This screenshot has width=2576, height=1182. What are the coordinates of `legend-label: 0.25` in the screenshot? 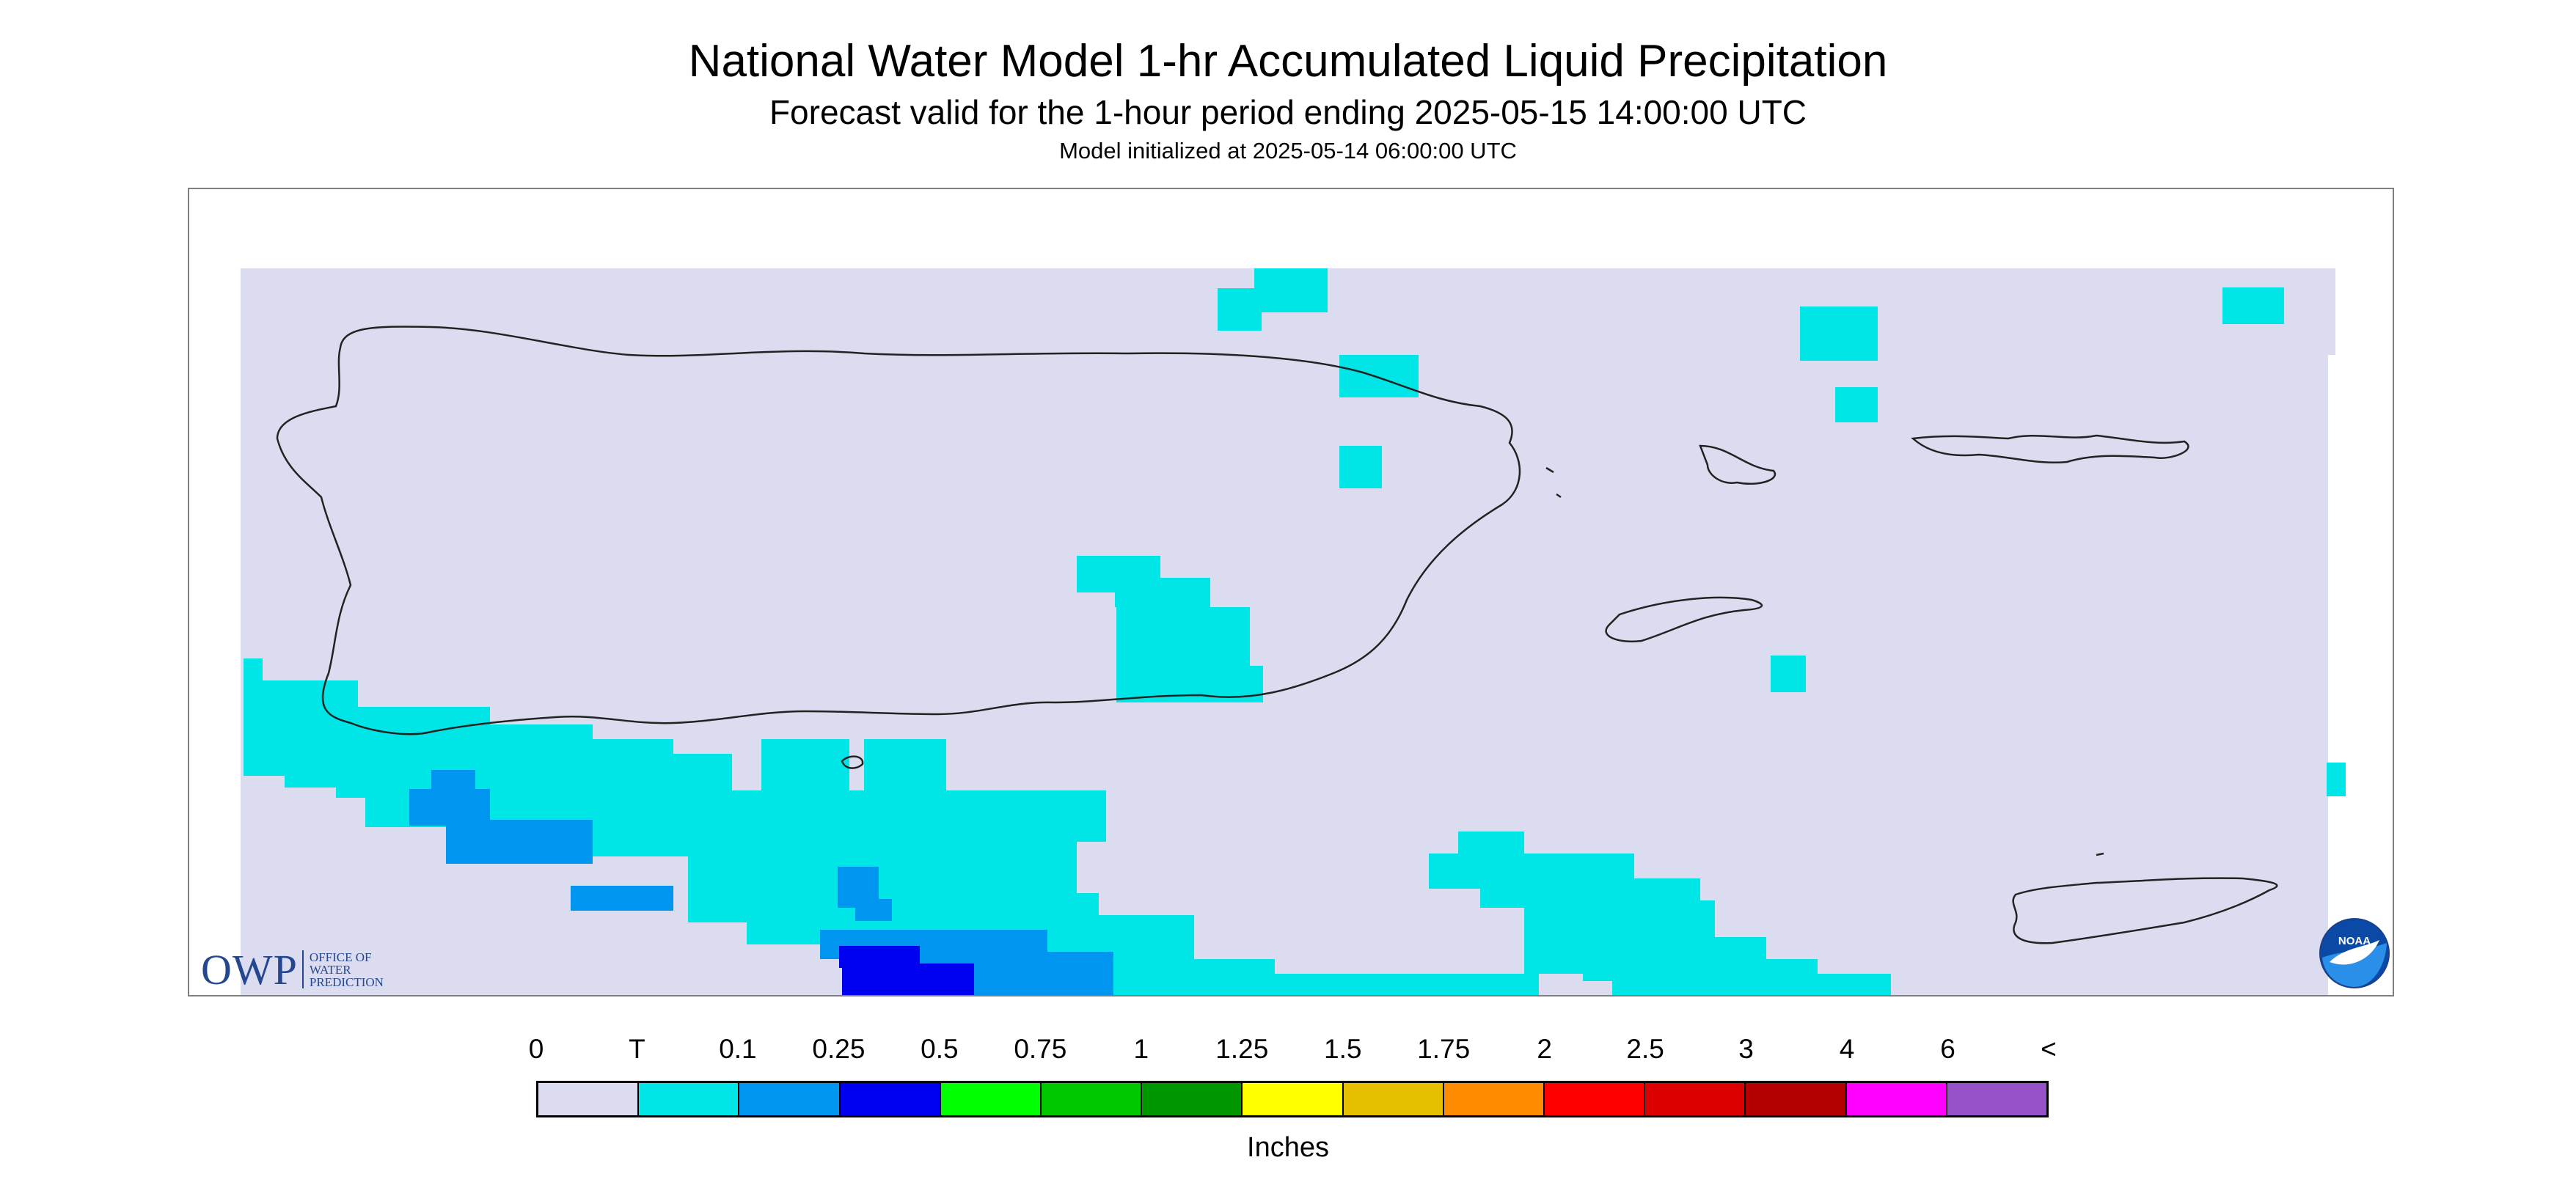 It's located at (839, 1049).